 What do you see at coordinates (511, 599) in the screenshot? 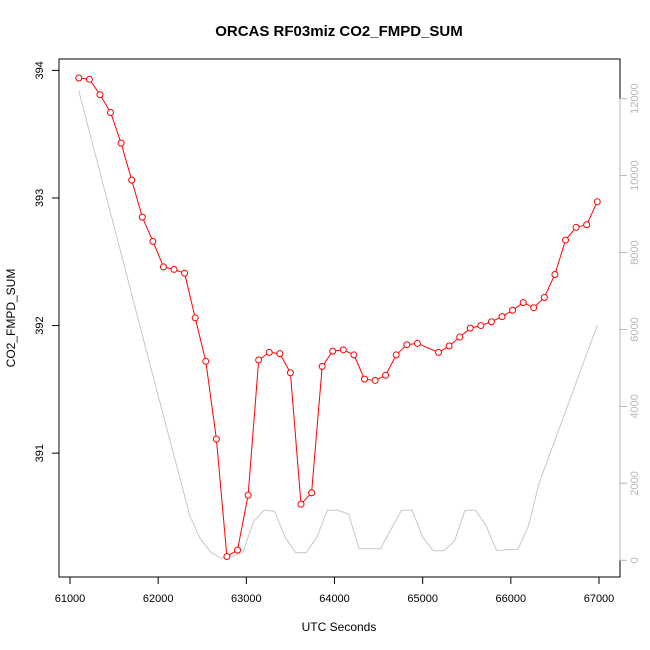
I see `x-tick-label: 66000` at bounding box center [511, 599].